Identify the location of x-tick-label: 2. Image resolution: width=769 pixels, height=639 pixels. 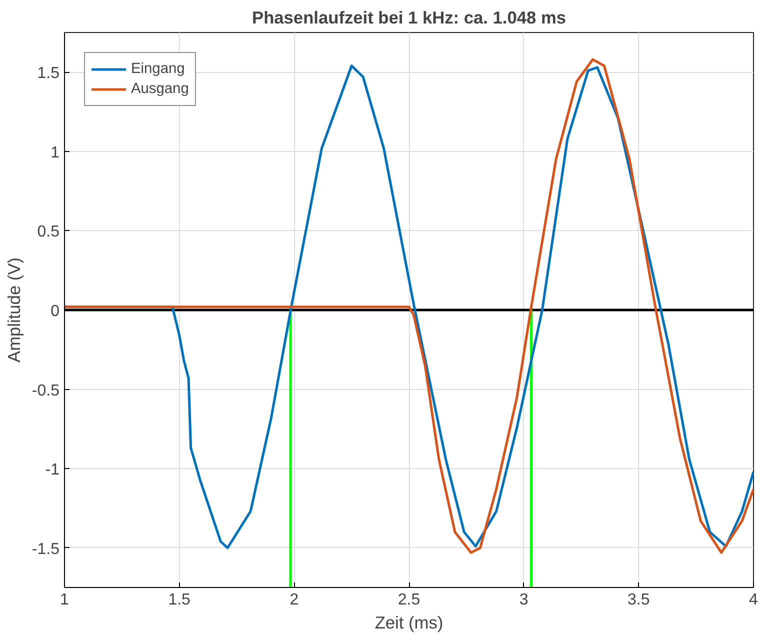
(294, 600).